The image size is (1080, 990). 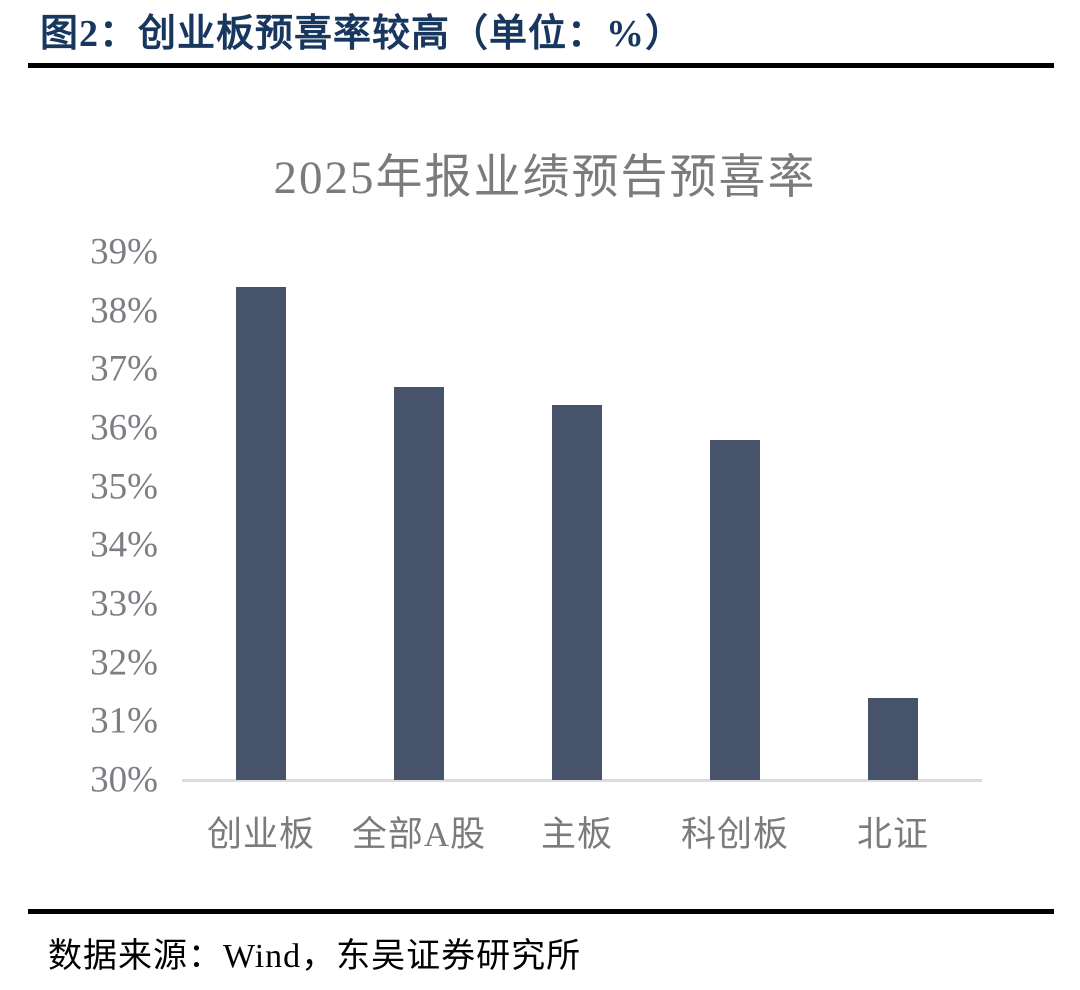 I want to click on header-divider, so click(x=541, y=65).